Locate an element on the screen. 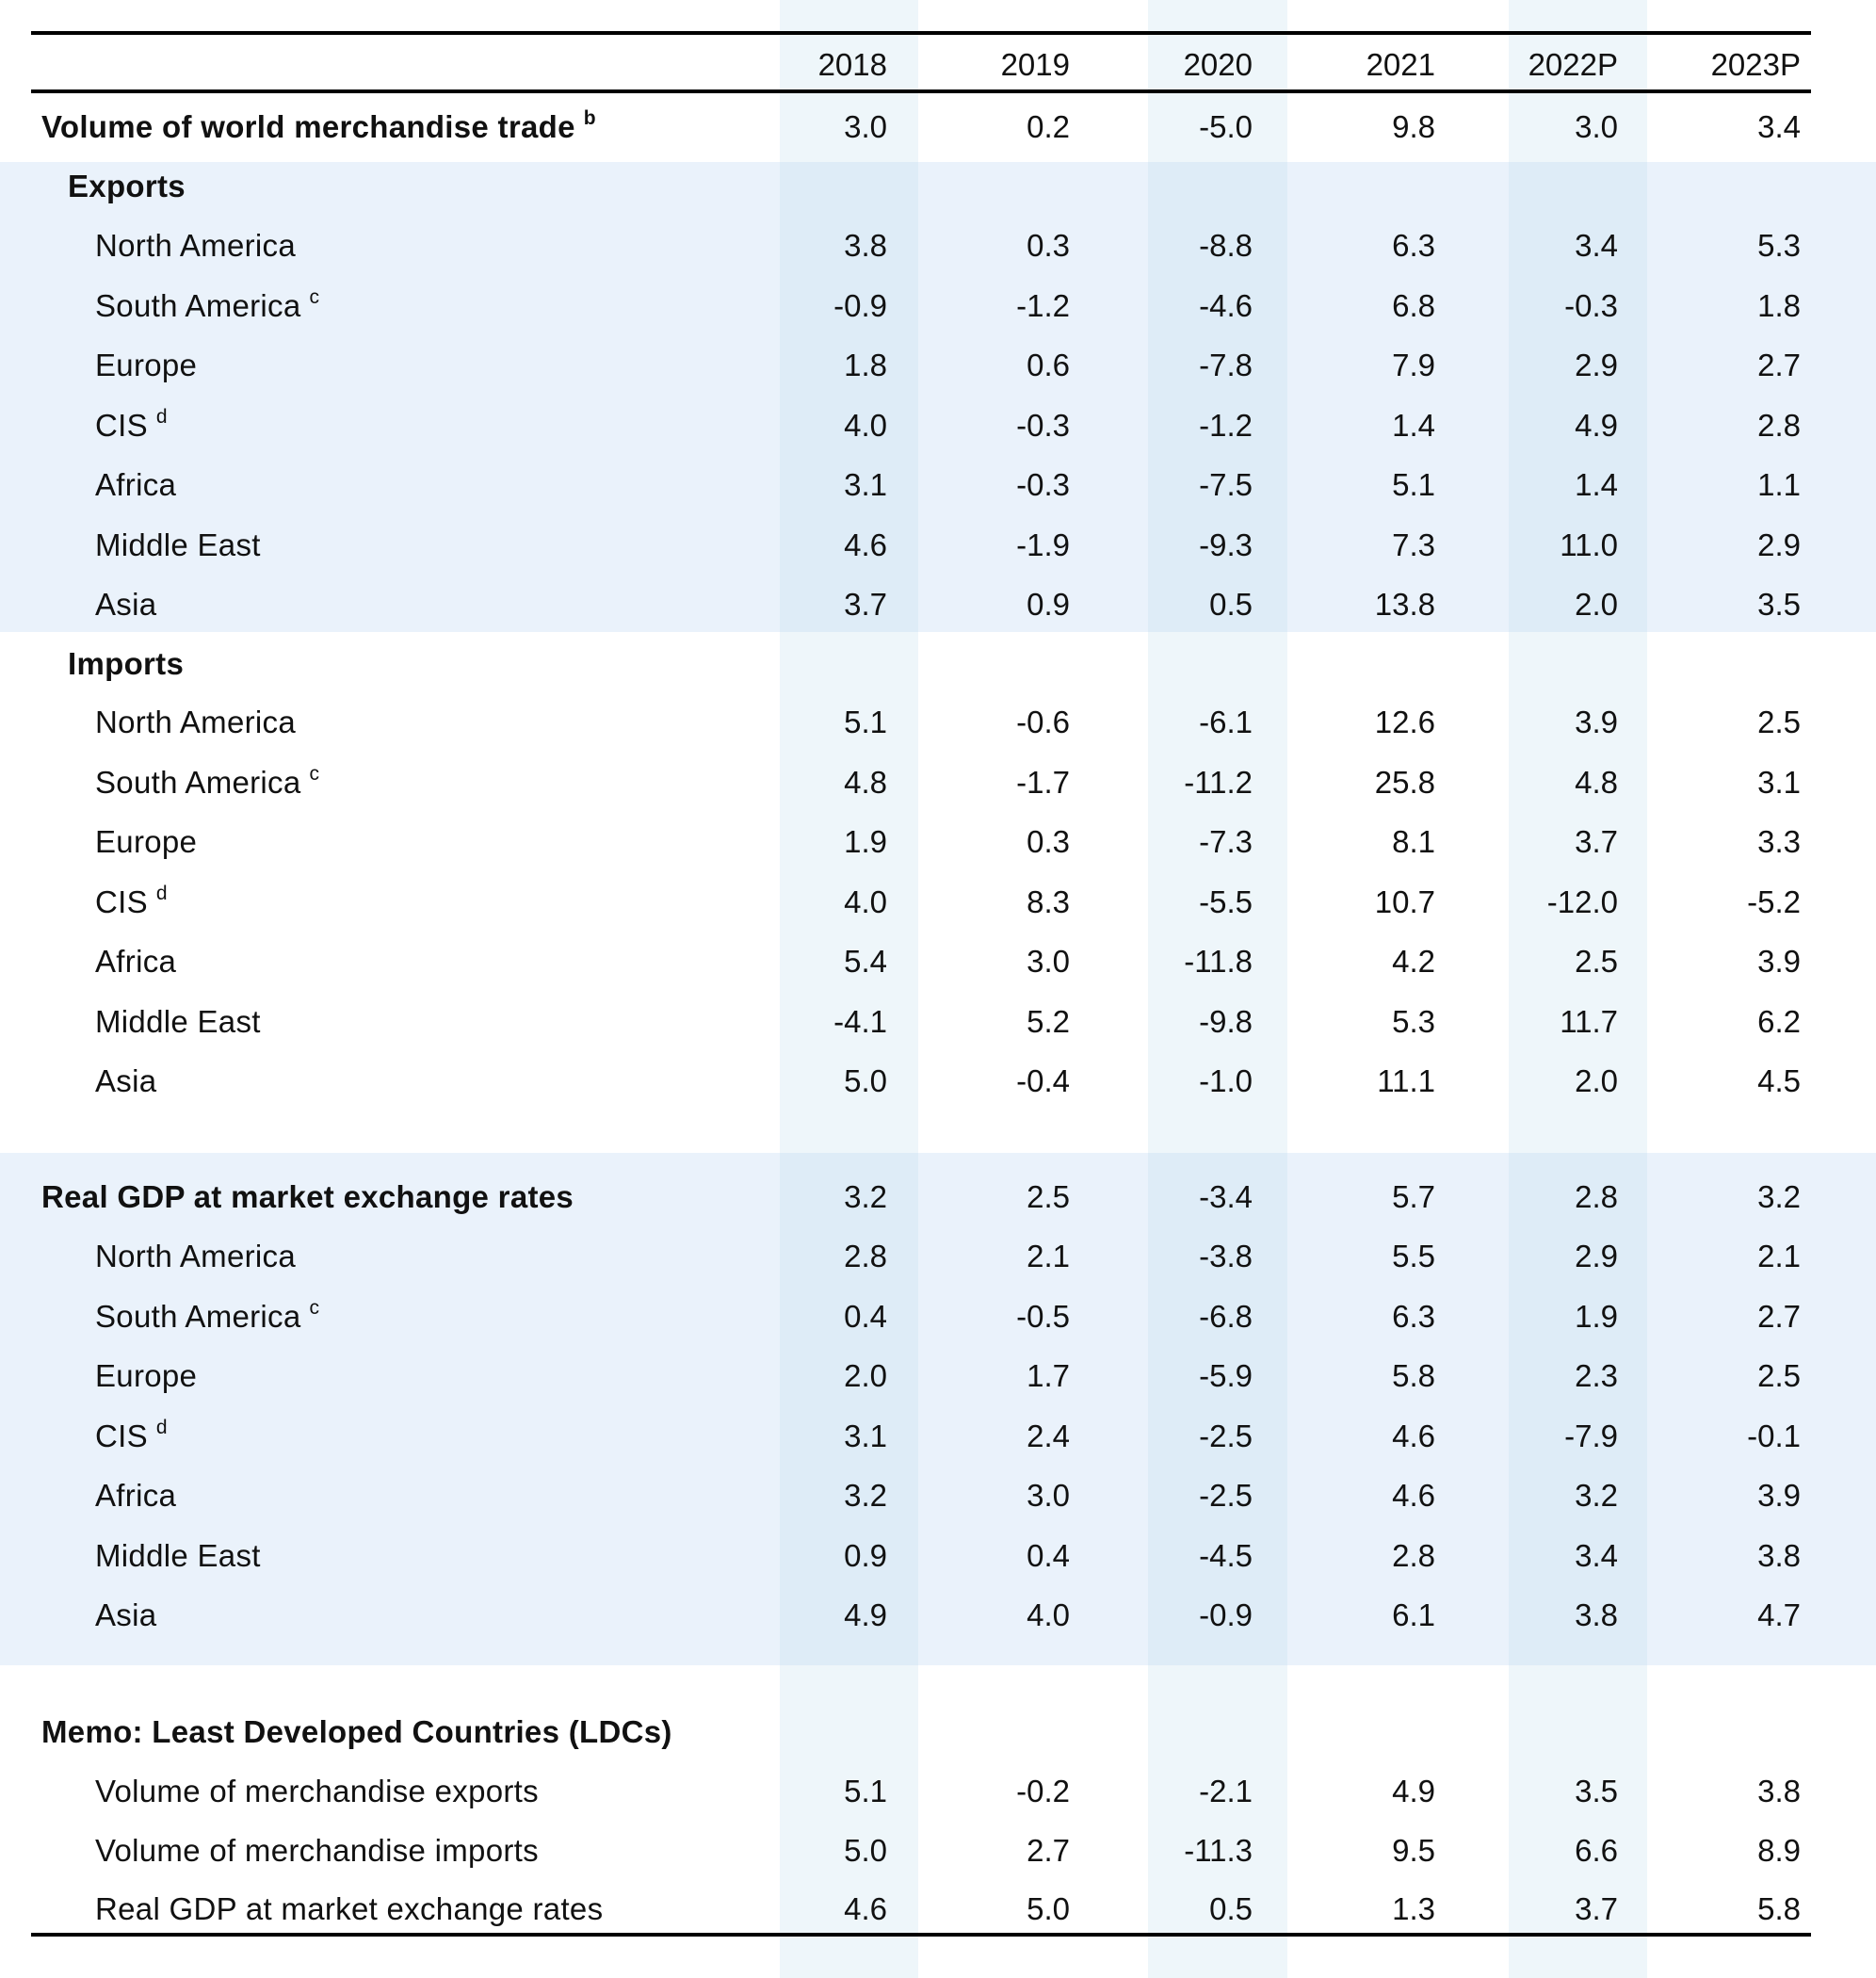 The image size is (1876, 1978). cell-value: -5.9 is located at coordinates (1226, 1375).